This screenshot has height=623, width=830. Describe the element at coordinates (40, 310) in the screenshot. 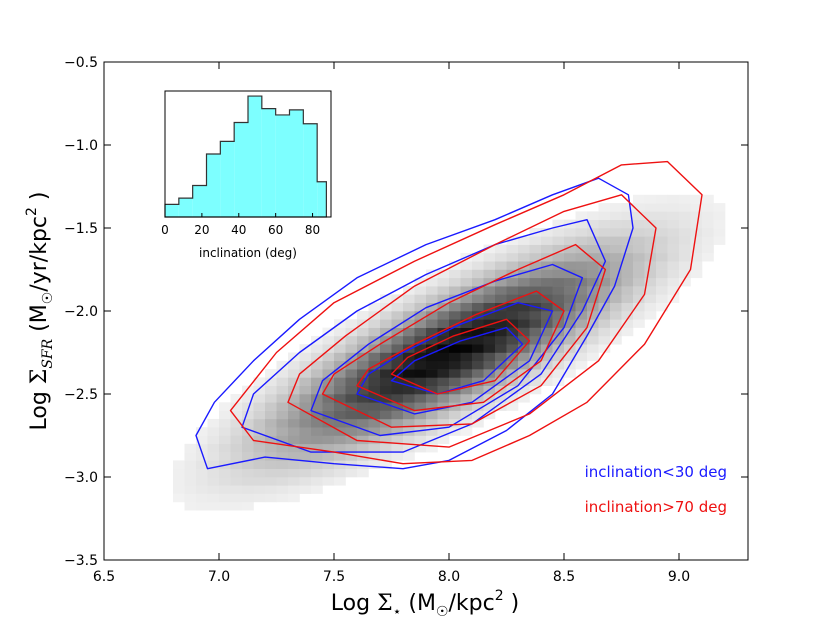

I see `y-axis-title: Log ΣSFR (M☉/yr/kpc2 )` at that location.